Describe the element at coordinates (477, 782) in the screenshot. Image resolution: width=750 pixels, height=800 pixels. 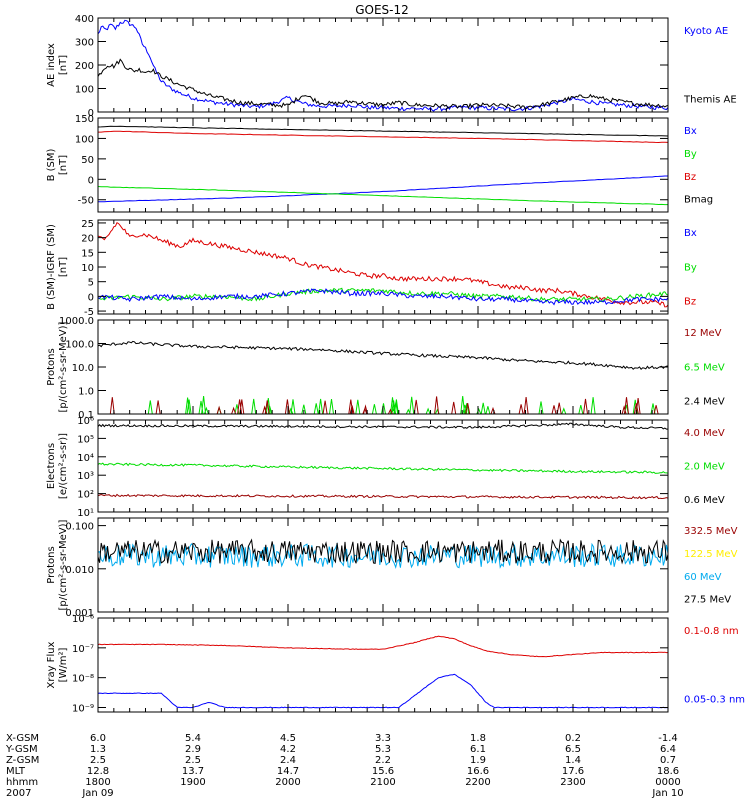
I see `ephemeris-value: 2200` at that location.